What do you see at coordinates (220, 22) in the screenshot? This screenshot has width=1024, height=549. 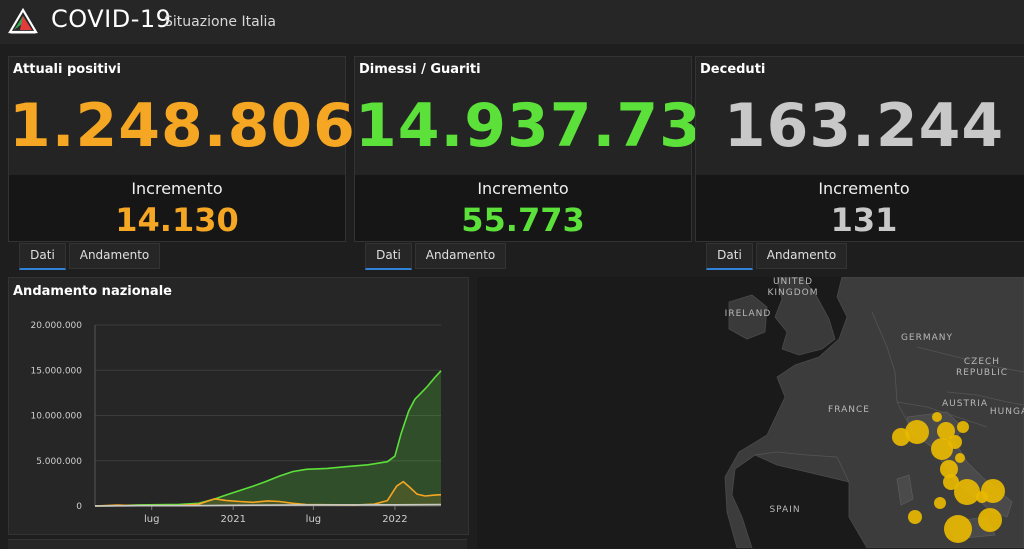 I see `app-subtitle: Situazione Italia` at bounding box center [220, 22].